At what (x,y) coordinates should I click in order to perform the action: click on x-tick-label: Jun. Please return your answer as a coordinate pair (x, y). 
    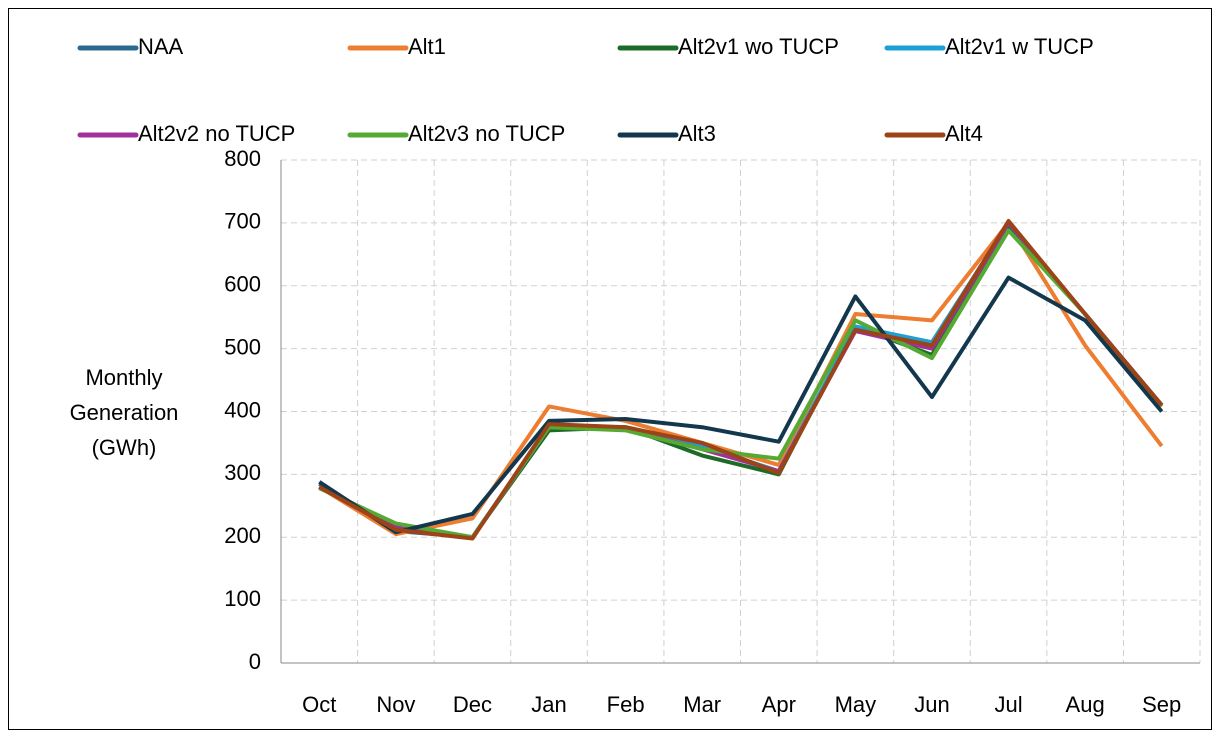
    Looking at the image, I should click on (931, 704).